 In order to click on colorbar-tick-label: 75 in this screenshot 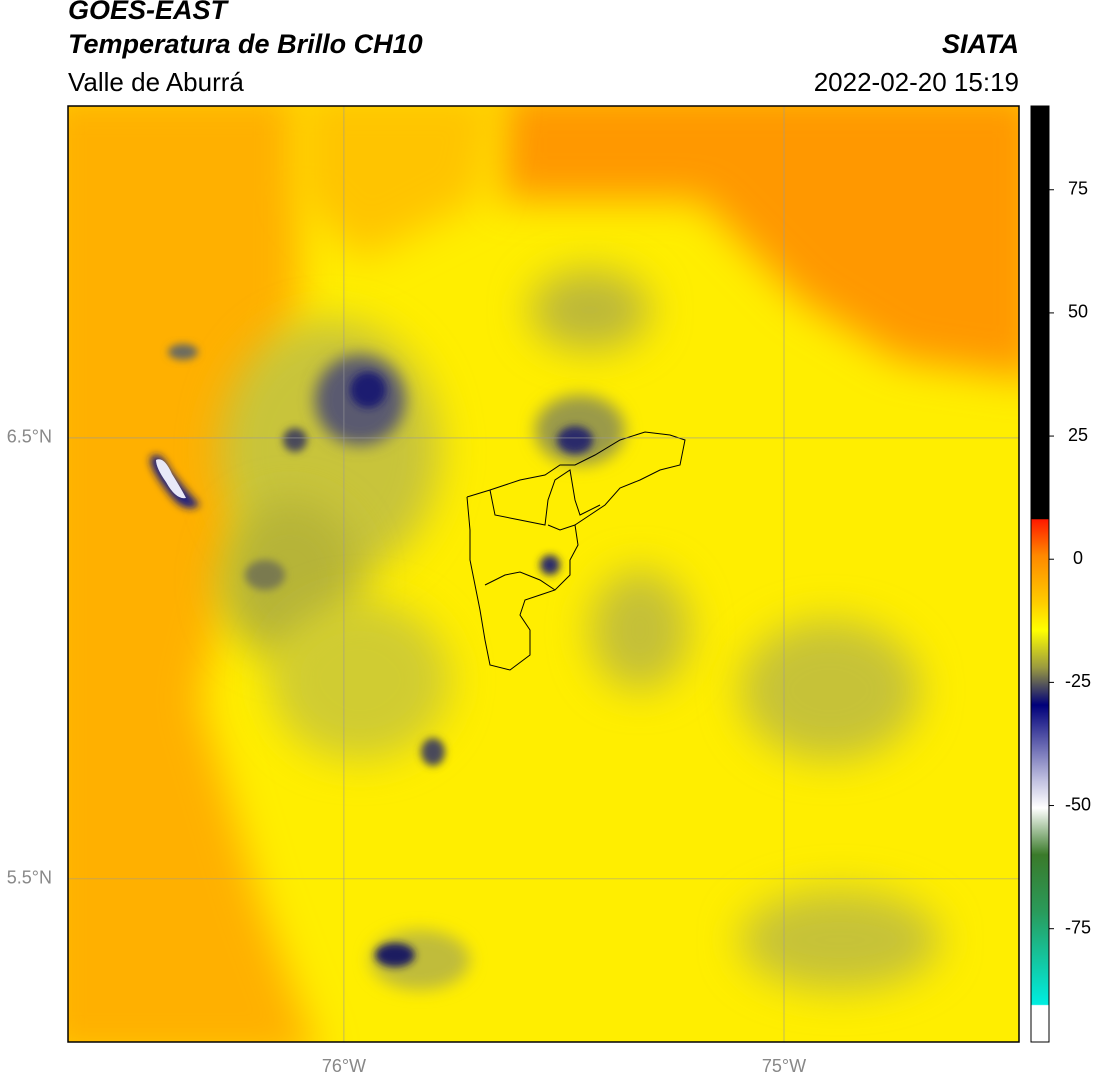, I will do `click(1078, 188)`.